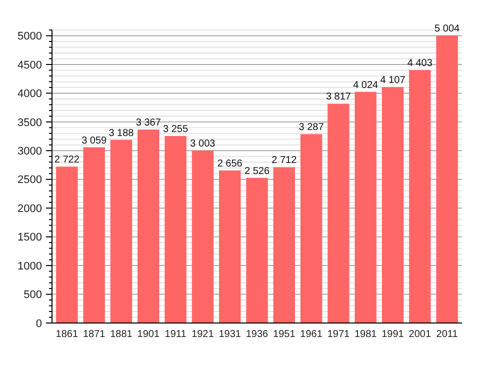 The height and width of the screenshot is (373, 488). Describe the element at coordinates (311, 128) in the screenshot. I see `data-label: 3 287` at that location.